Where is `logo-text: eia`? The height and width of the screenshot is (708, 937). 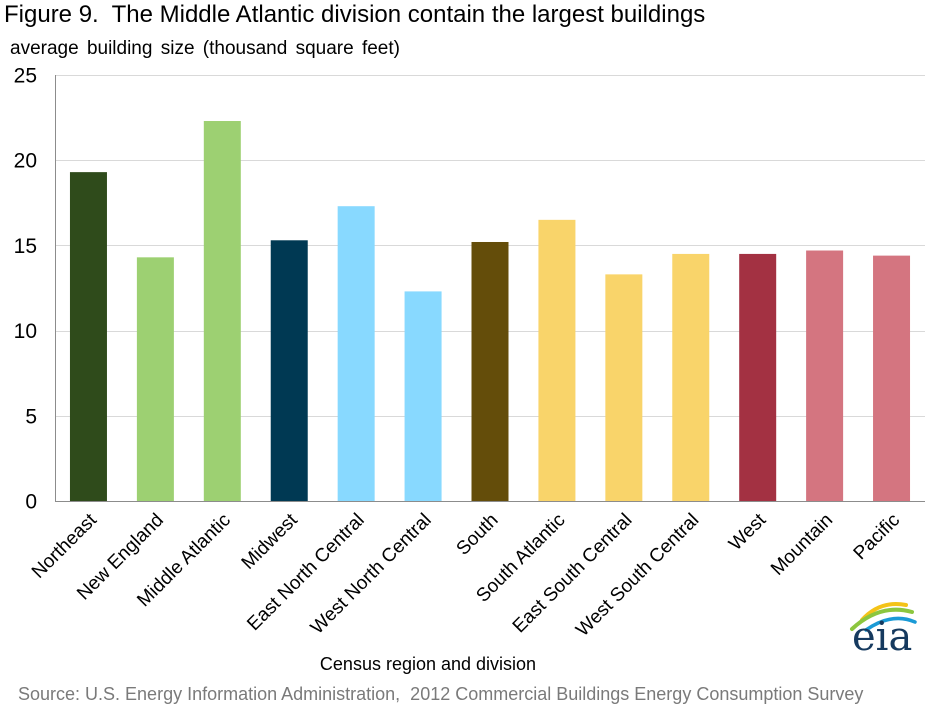 logo-text: eia is located at coordinates (882, 637).